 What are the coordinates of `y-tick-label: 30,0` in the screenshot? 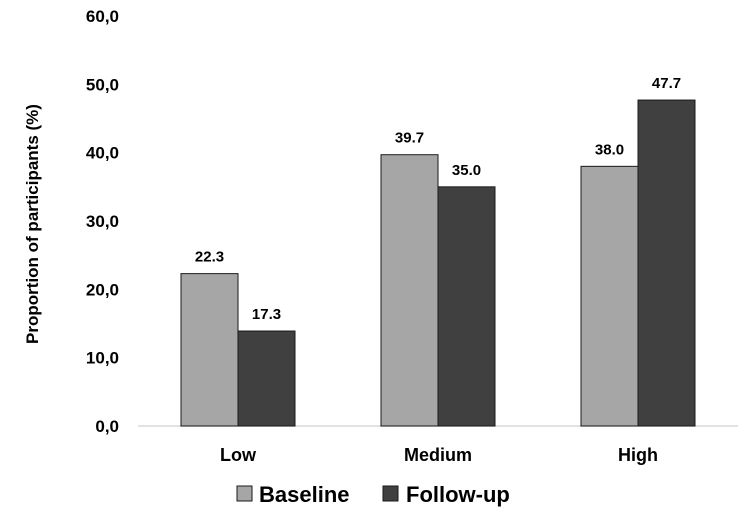 It's located at (102, 221).